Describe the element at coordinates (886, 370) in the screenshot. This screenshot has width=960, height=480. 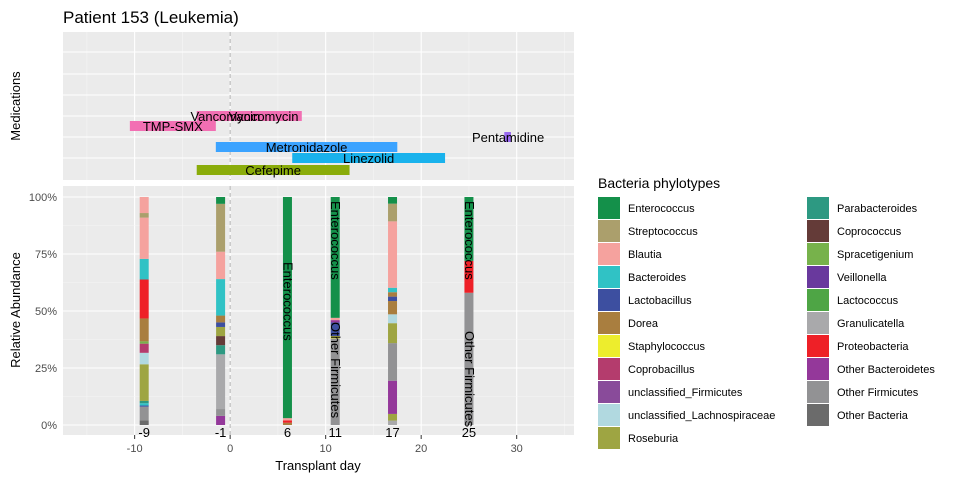
I see `legend-item-label: Other Bacteroidetes` at that location.